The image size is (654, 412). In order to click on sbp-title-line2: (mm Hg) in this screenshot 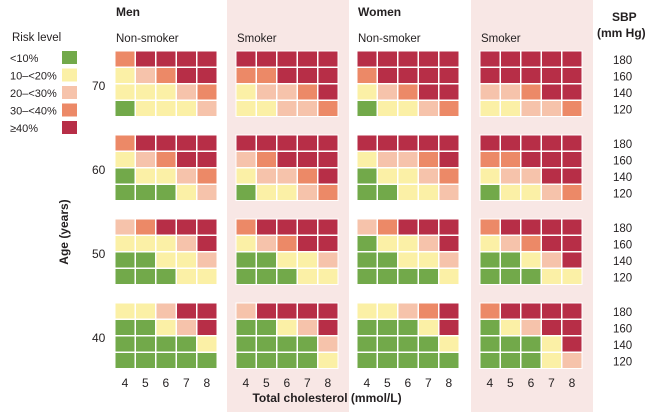, I will do `click(621, 33)`.